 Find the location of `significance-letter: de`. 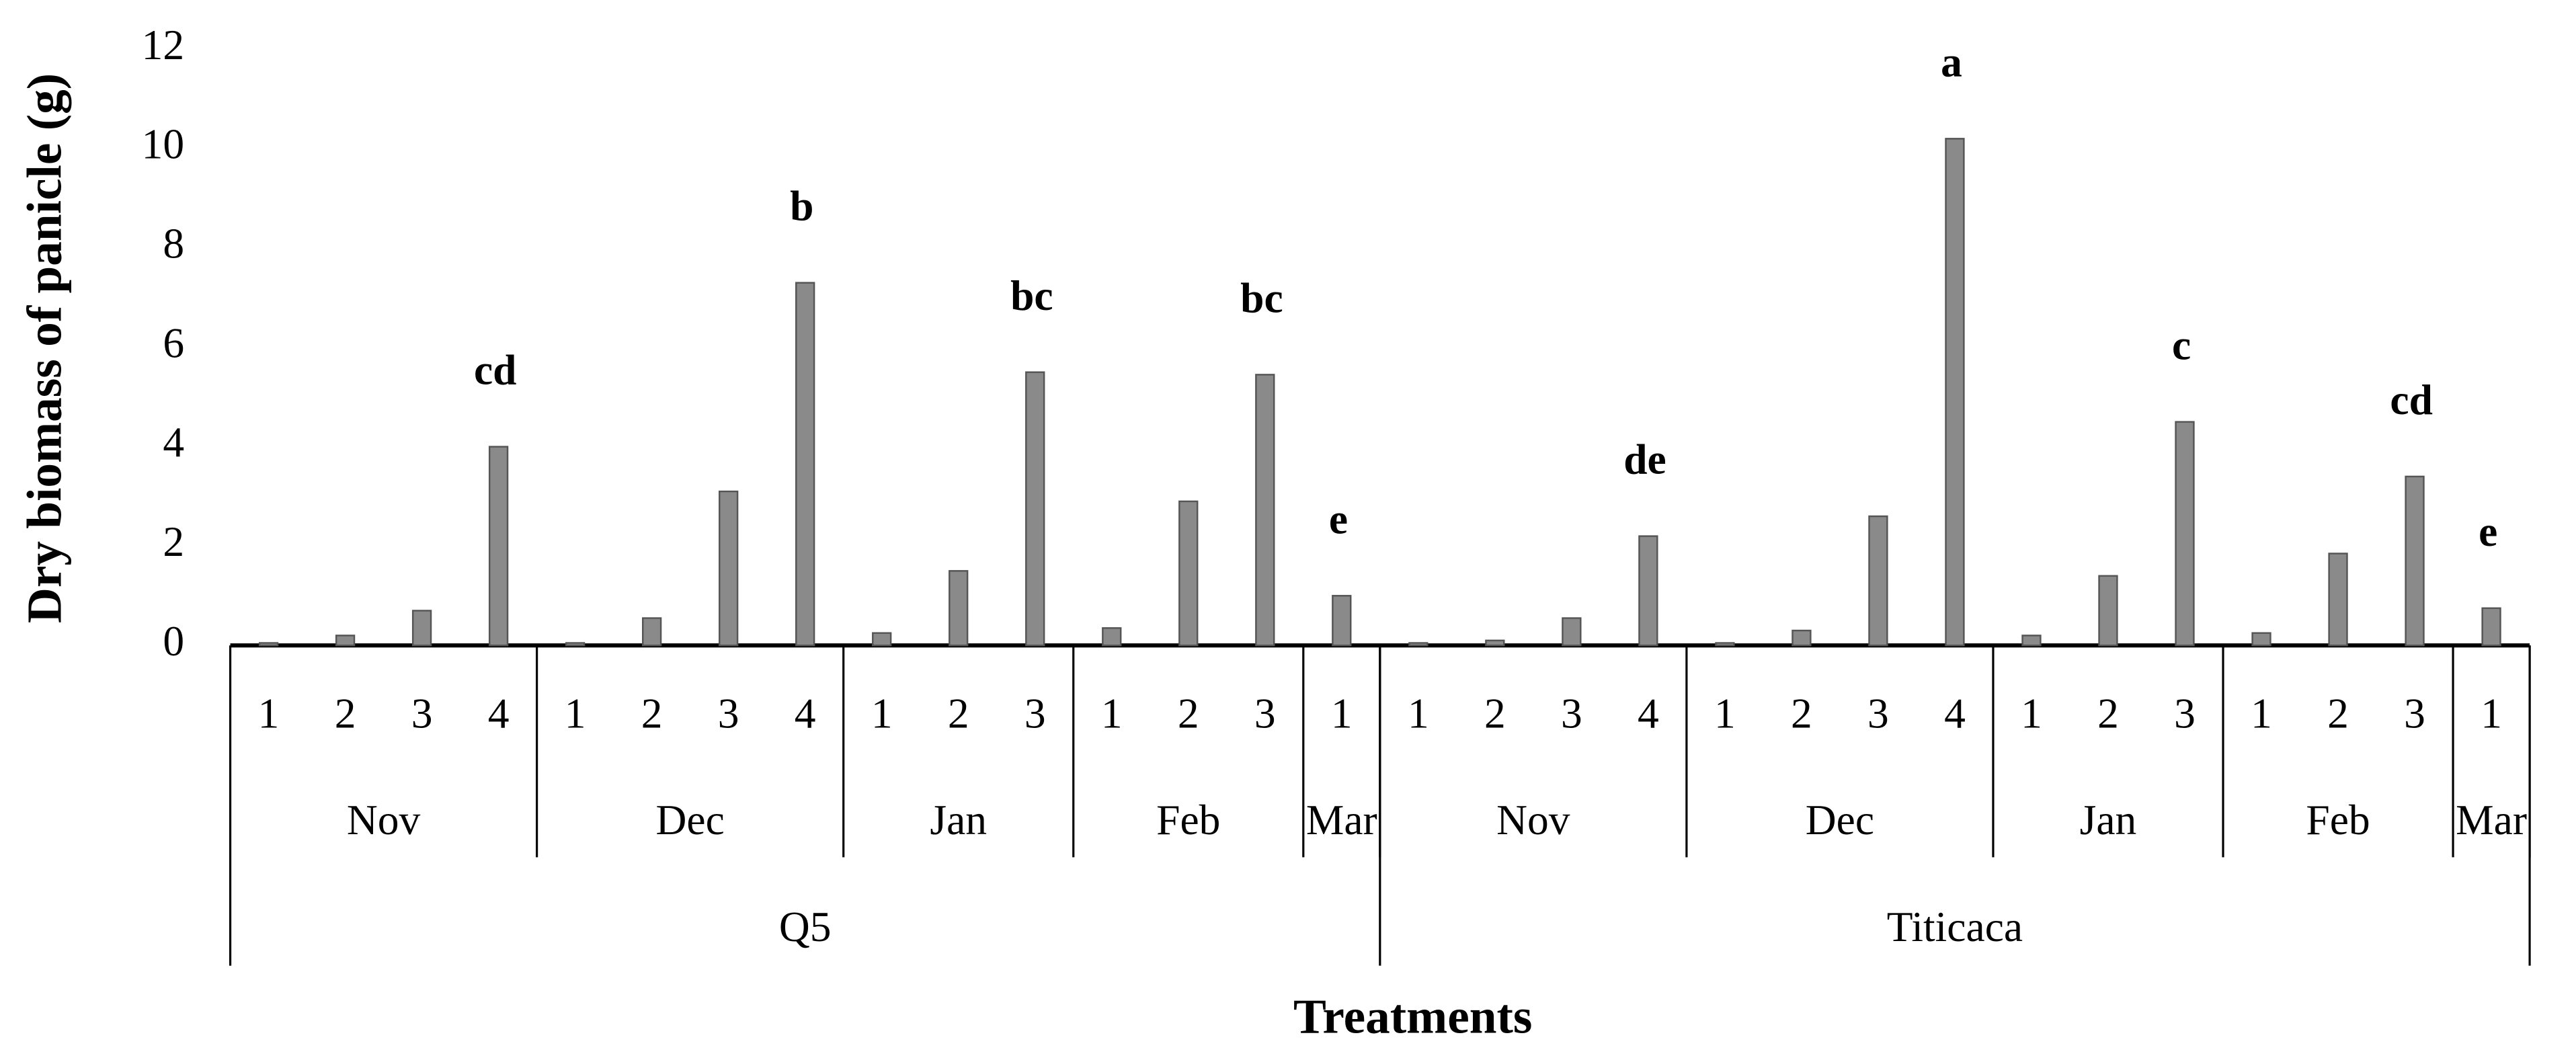

significance-letter: de is located at coordinates (1644, 460).